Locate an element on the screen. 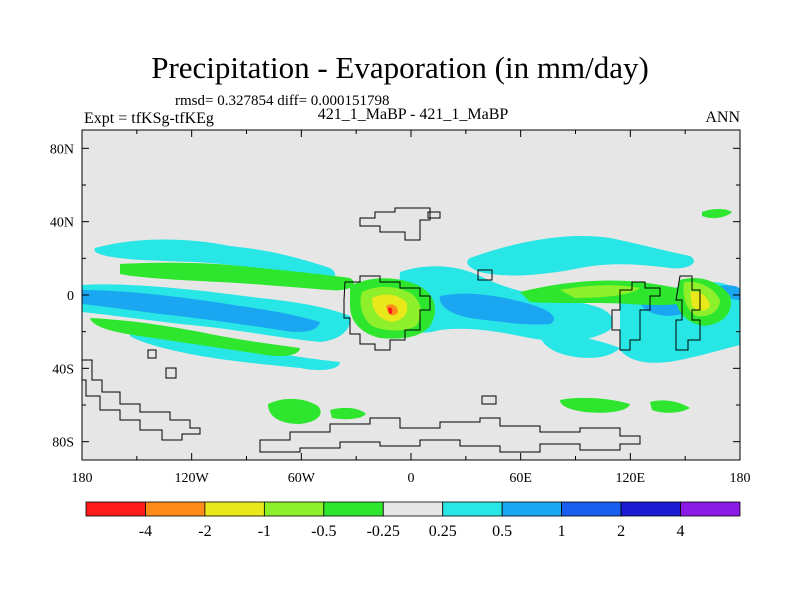  contour-green-nh-band is located at coordinates (237, 276).